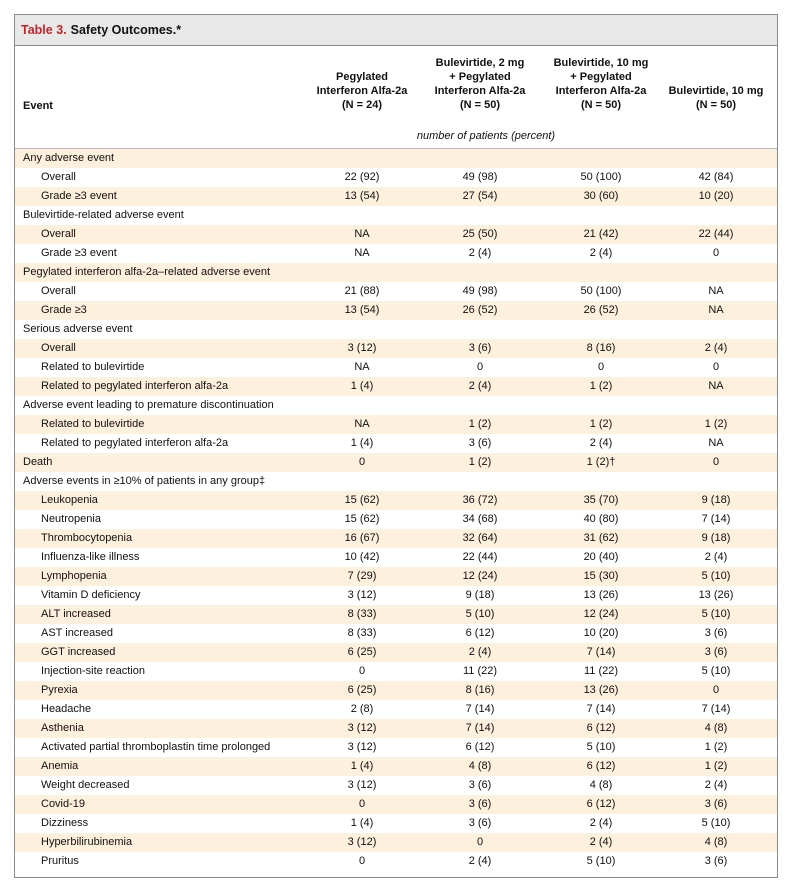 The height and width of the screenshot is (891, 803). What do you see at coordinates (716, 785) in the screenshot?
I see `row-value-col4: 2 (4)` at bounding box center [716, 785].